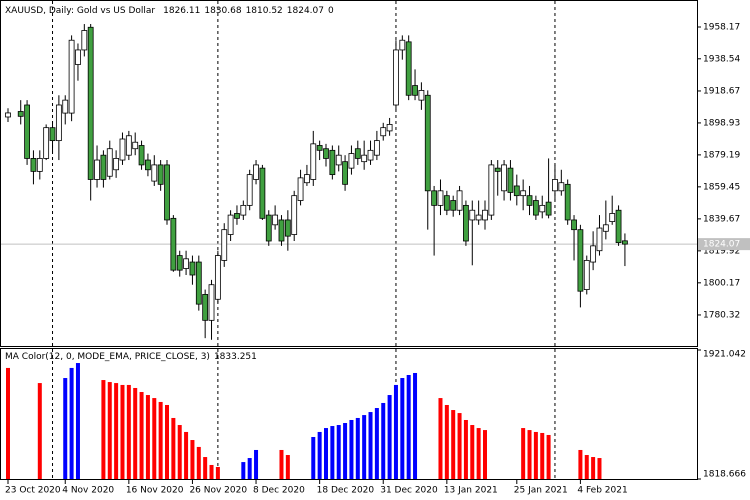 The image size is (750, 500). Describe the element at coordinates (181, 11) in the screenshot. I see `header-value: 1826.11` at that location.